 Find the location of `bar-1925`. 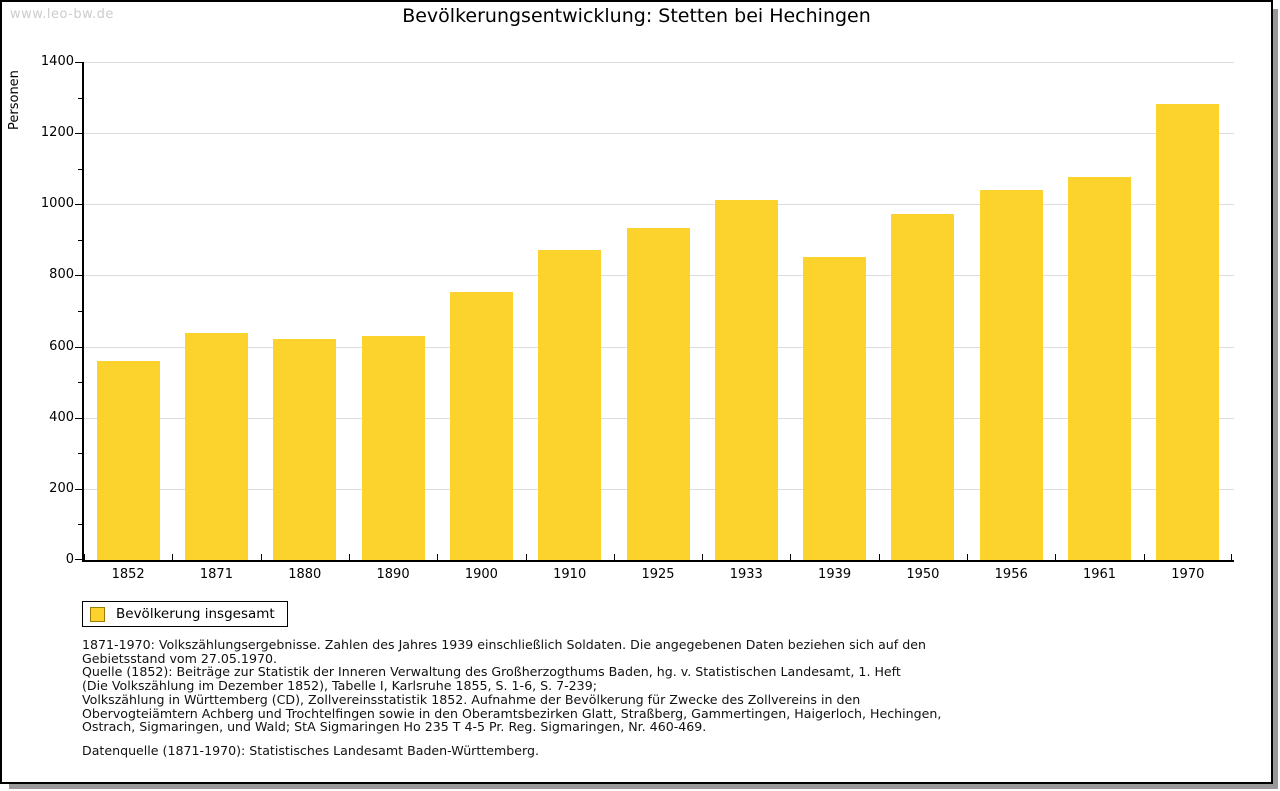

bar-1925 is located at coordinates (658, 394).